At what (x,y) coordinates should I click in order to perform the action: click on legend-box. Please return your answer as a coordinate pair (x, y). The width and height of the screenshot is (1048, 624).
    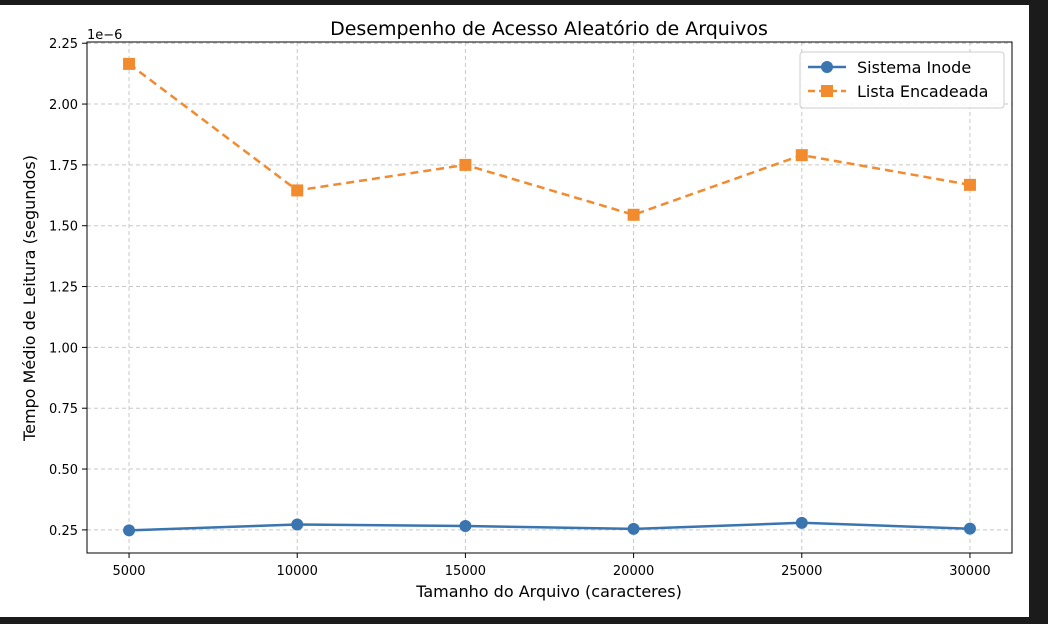
    Looking at the image, I should click on (902, 80).